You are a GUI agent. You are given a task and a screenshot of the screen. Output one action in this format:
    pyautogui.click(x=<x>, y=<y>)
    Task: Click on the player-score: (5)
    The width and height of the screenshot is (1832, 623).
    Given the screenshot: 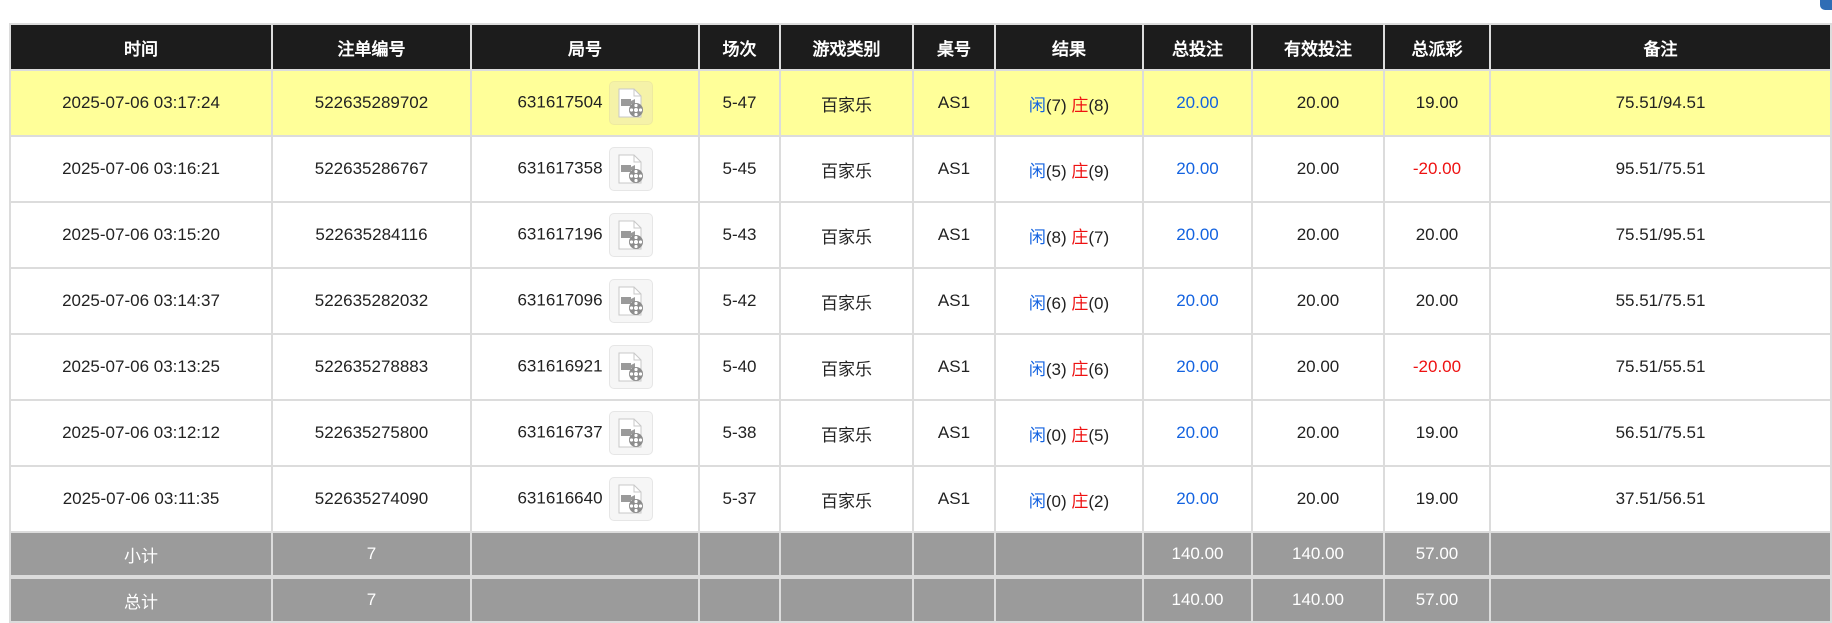 What is the action you would take?
    pyautogui.click(x=1056, y=171)
    